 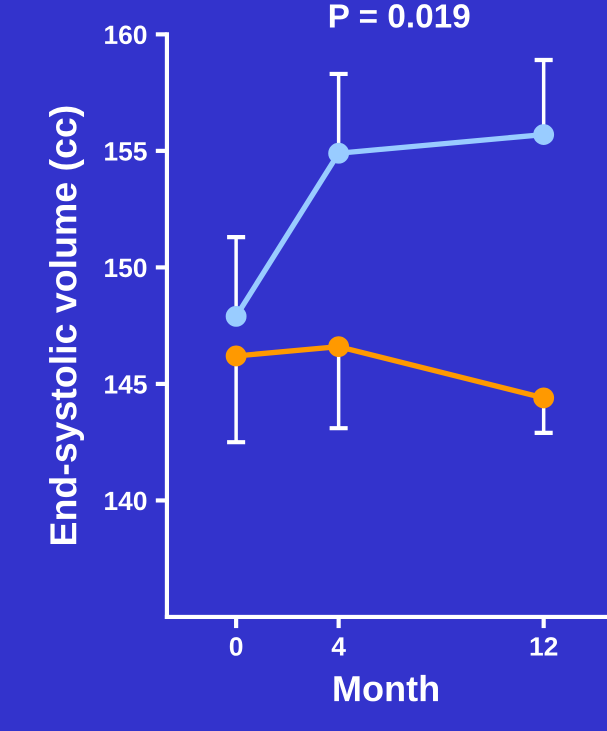 I want to click on x-tick-label: 0, so click(x=236, y=646).